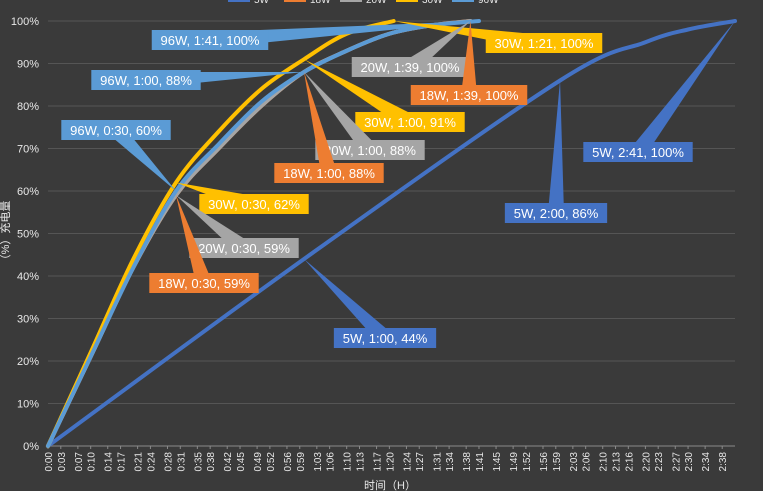  Describe the element at coordinates (28, 107) in the screenshot. I see `y-tick-label: 80%` at that location.